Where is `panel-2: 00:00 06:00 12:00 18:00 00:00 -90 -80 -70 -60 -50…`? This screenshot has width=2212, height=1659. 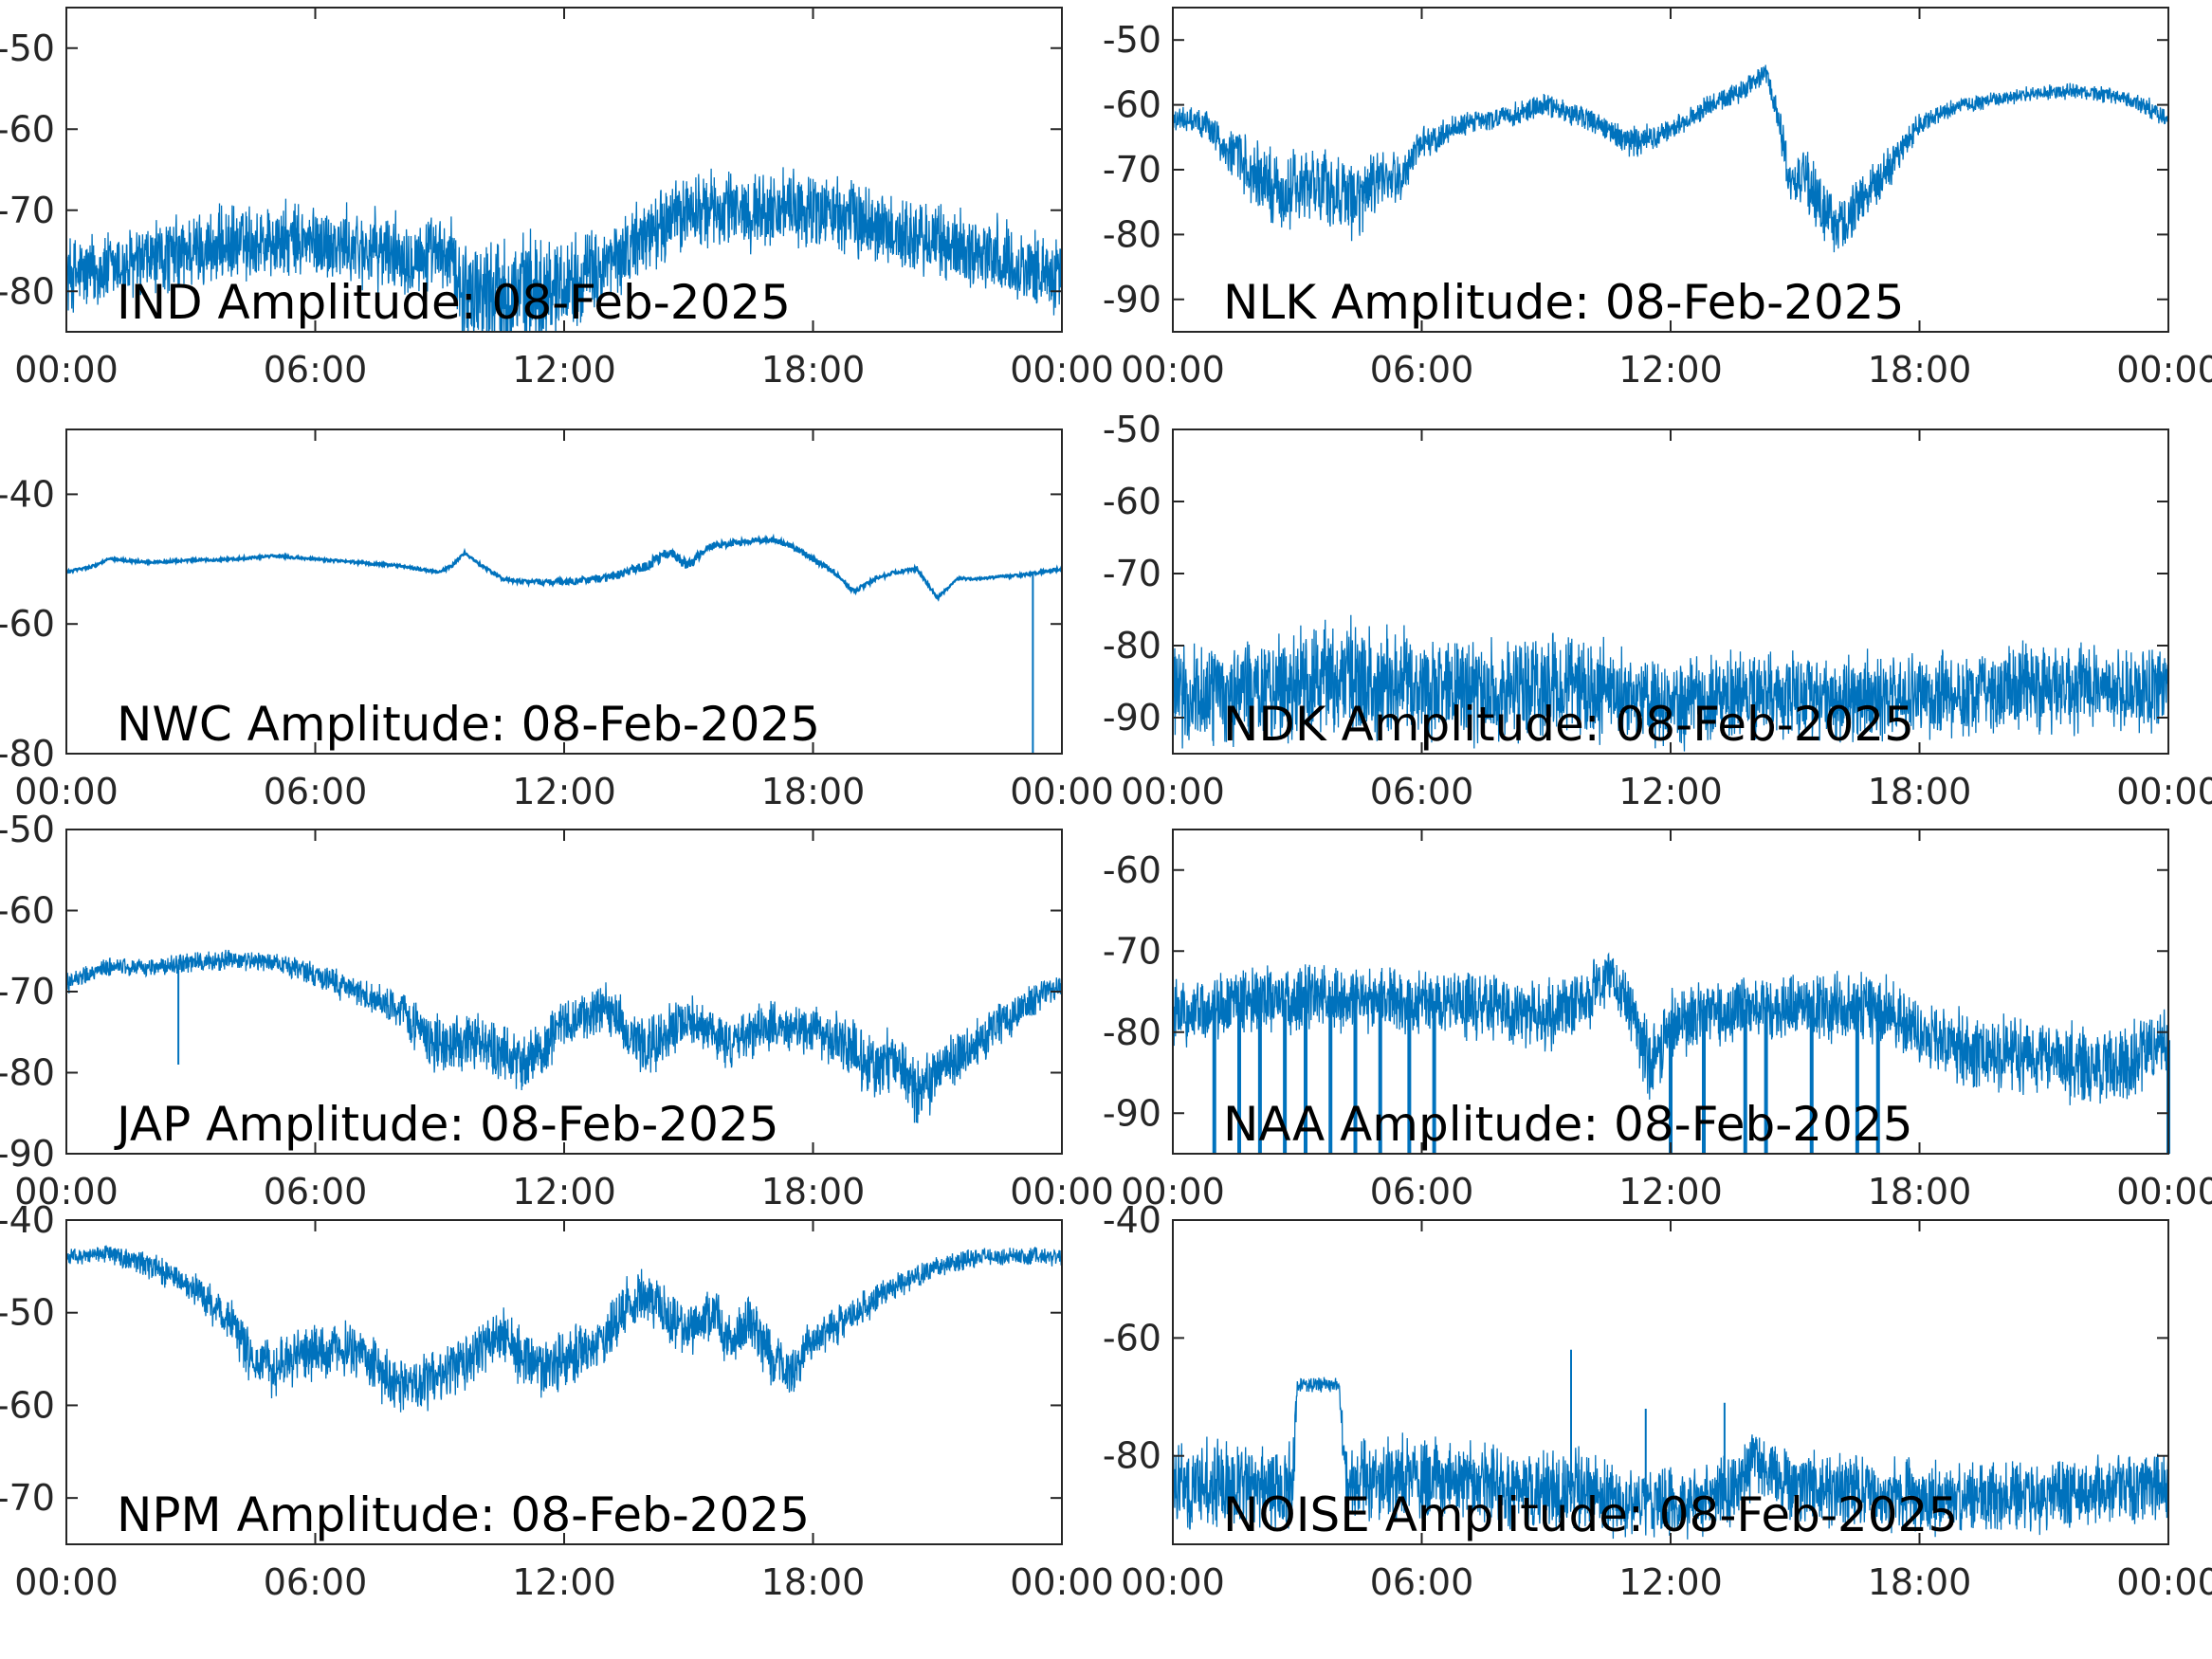
panel-2: 00:00 06:00 12:00 18:00 00:00 -90 -80 -70 -60 -50… is located at coordinates (1657, 199).